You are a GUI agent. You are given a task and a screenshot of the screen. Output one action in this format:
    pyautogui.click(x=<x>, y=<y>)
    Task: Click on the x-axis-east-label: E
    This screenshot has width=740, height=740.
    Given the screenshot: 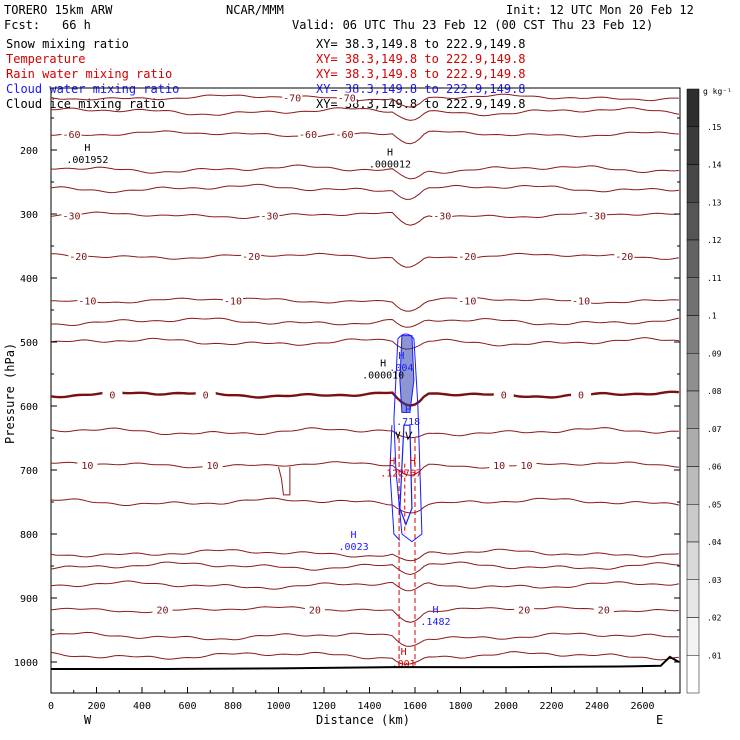 What is the action you would take?
    pyautogui.click(x=659, y=720)
    